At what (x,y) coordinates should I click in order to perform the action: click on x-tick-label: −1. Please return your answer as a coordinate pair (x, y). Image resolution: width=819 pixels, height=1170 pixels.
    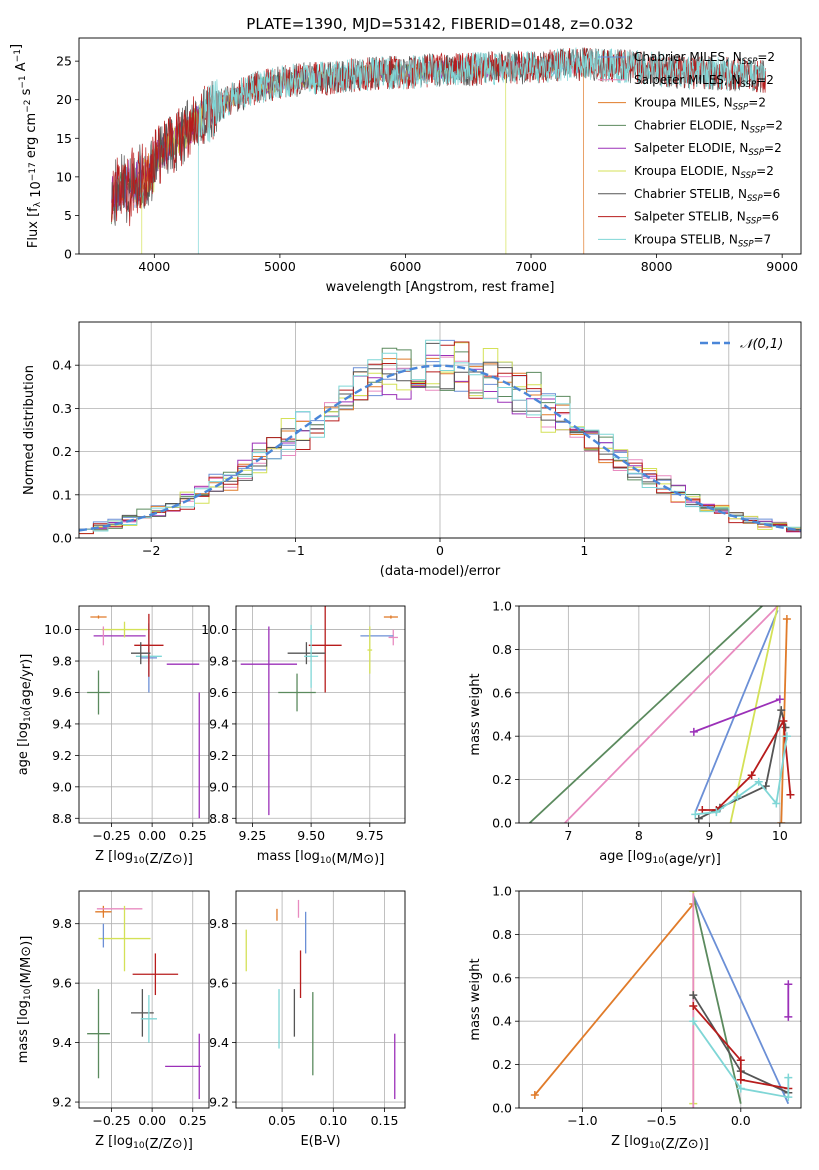
    Looking at the image, I should click on (295, 550).